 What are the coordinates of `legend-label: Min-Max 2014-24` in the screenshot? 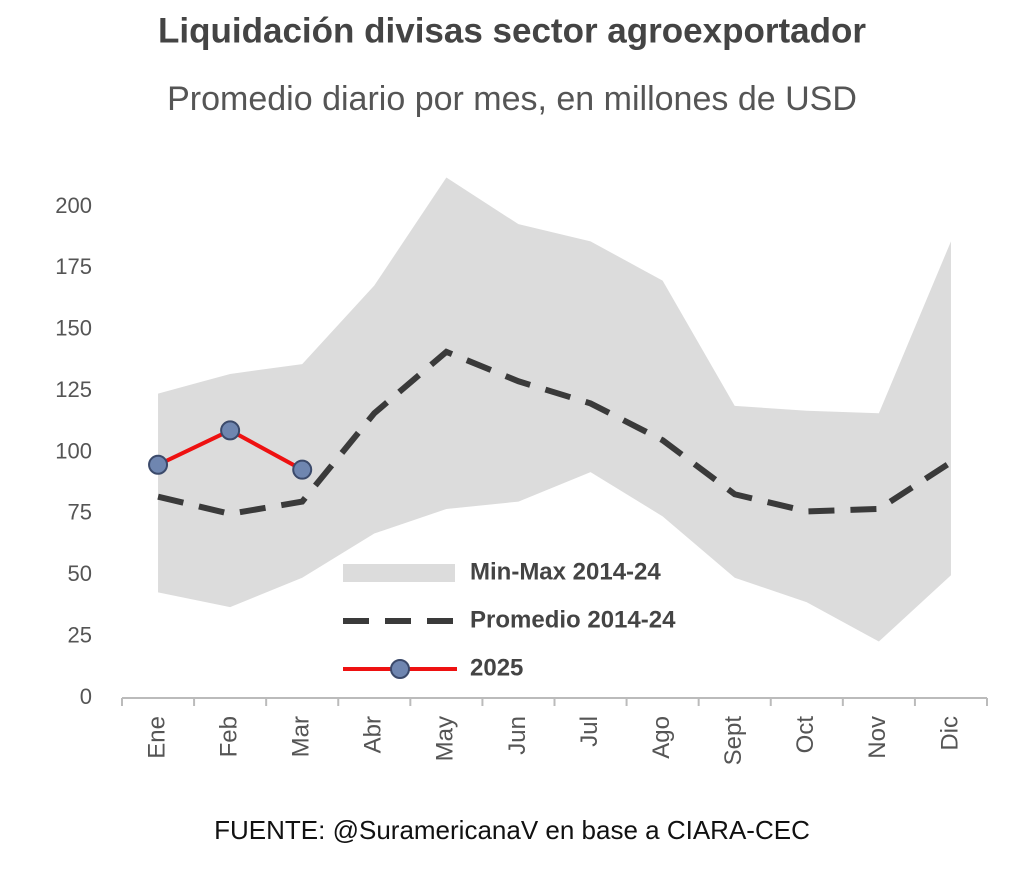 It's located at (565, 571).